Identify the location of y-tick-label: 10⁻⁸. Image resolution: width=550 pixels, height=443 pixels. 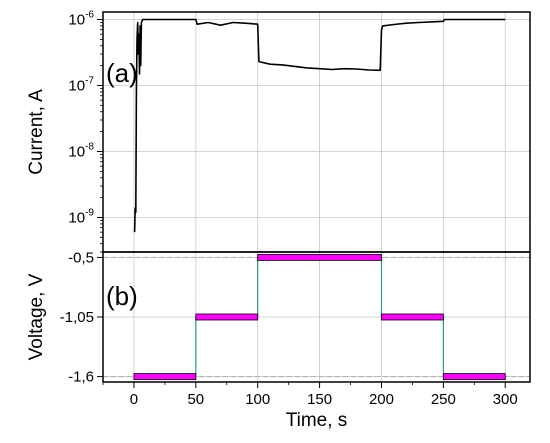
(81, 151).